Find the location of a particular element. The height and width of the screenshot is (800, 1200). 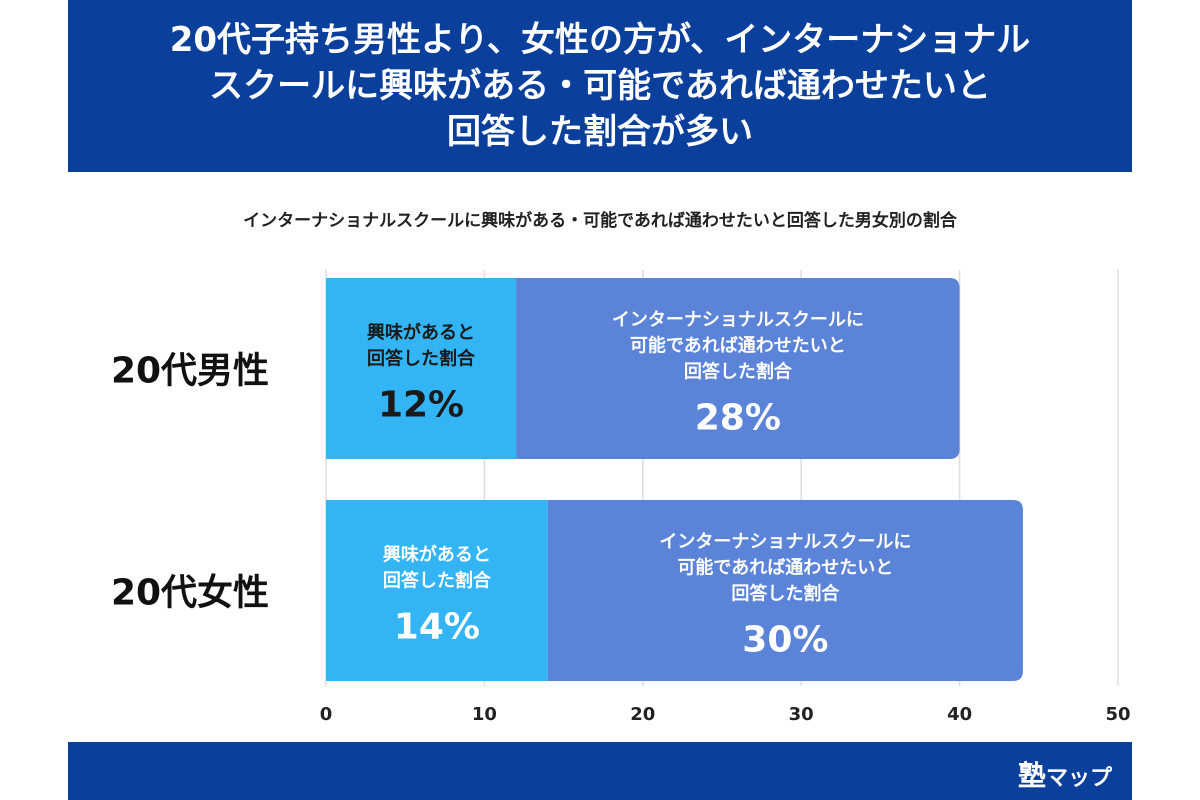

header-title-line-1: 20代子持ち男性より、女性の方が、インターナショナル is located at coordinates (600, 40).